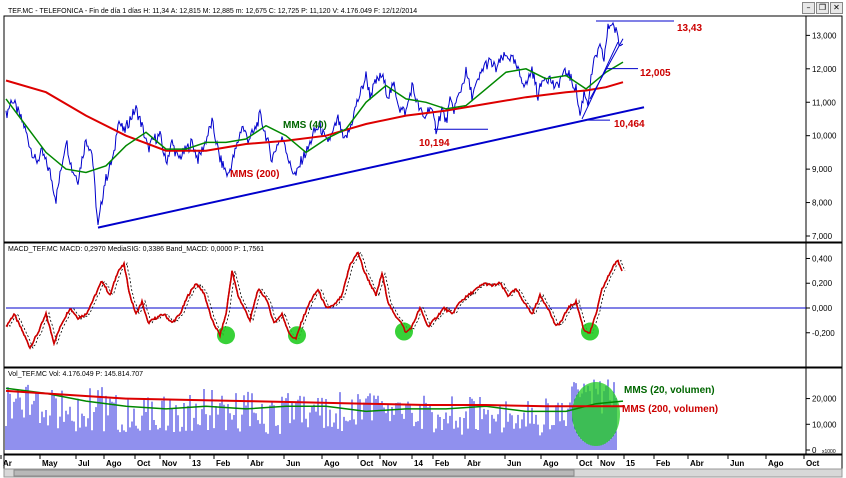 This screenshot has height=478, width=846. Describe the element at coordinates (84, 463) in the screenshot. I see `x-tick-label: Jul` at that location.